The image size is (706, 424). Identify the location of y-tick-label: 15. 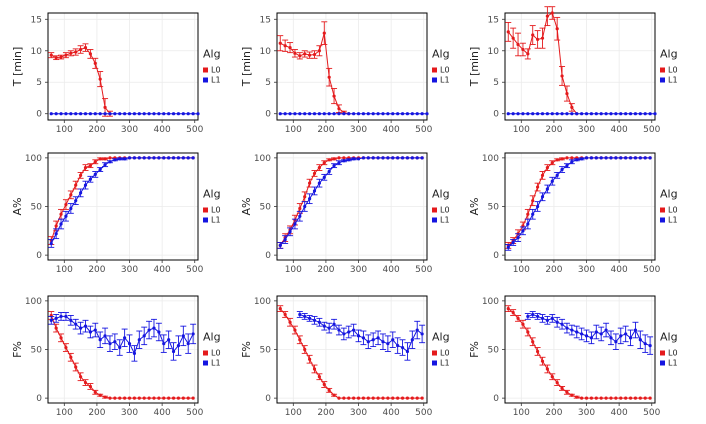
(493, 20).